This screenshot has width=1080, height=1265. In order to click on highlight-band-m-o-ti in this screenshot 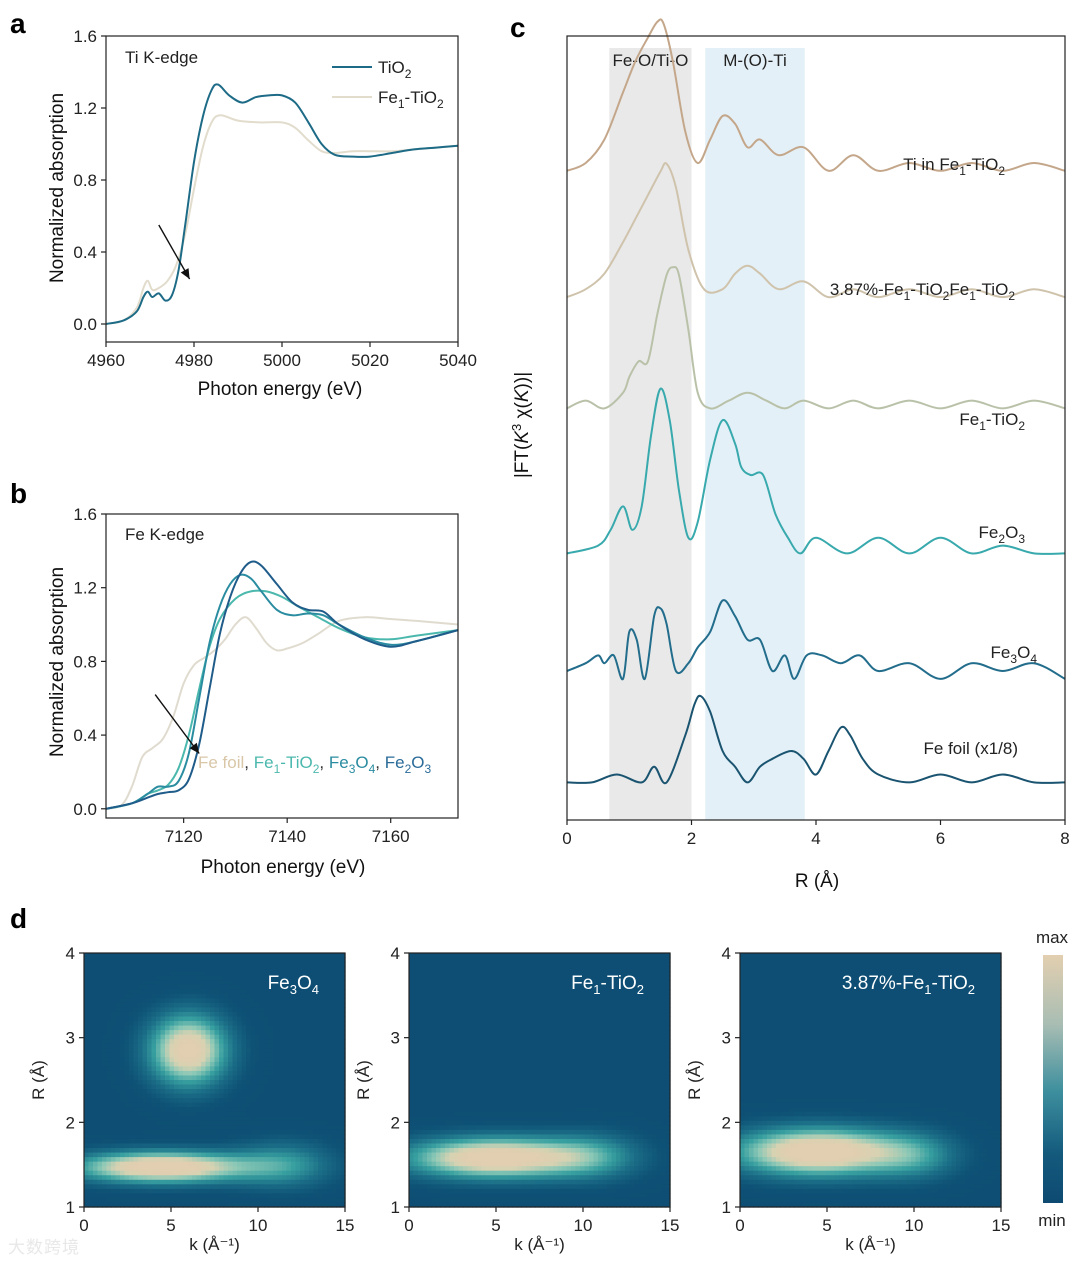, I will do `click(755, 434)`.